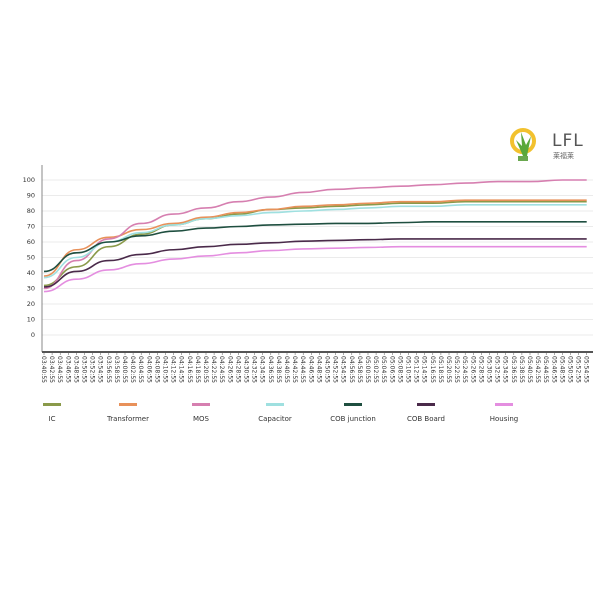 The height and width of the screenshot is (600, 600). What do you see at coordinates (59, 369) in the screenshot?
I see `x-tick-label: 03:44:55` at bounding box center [59, 369].